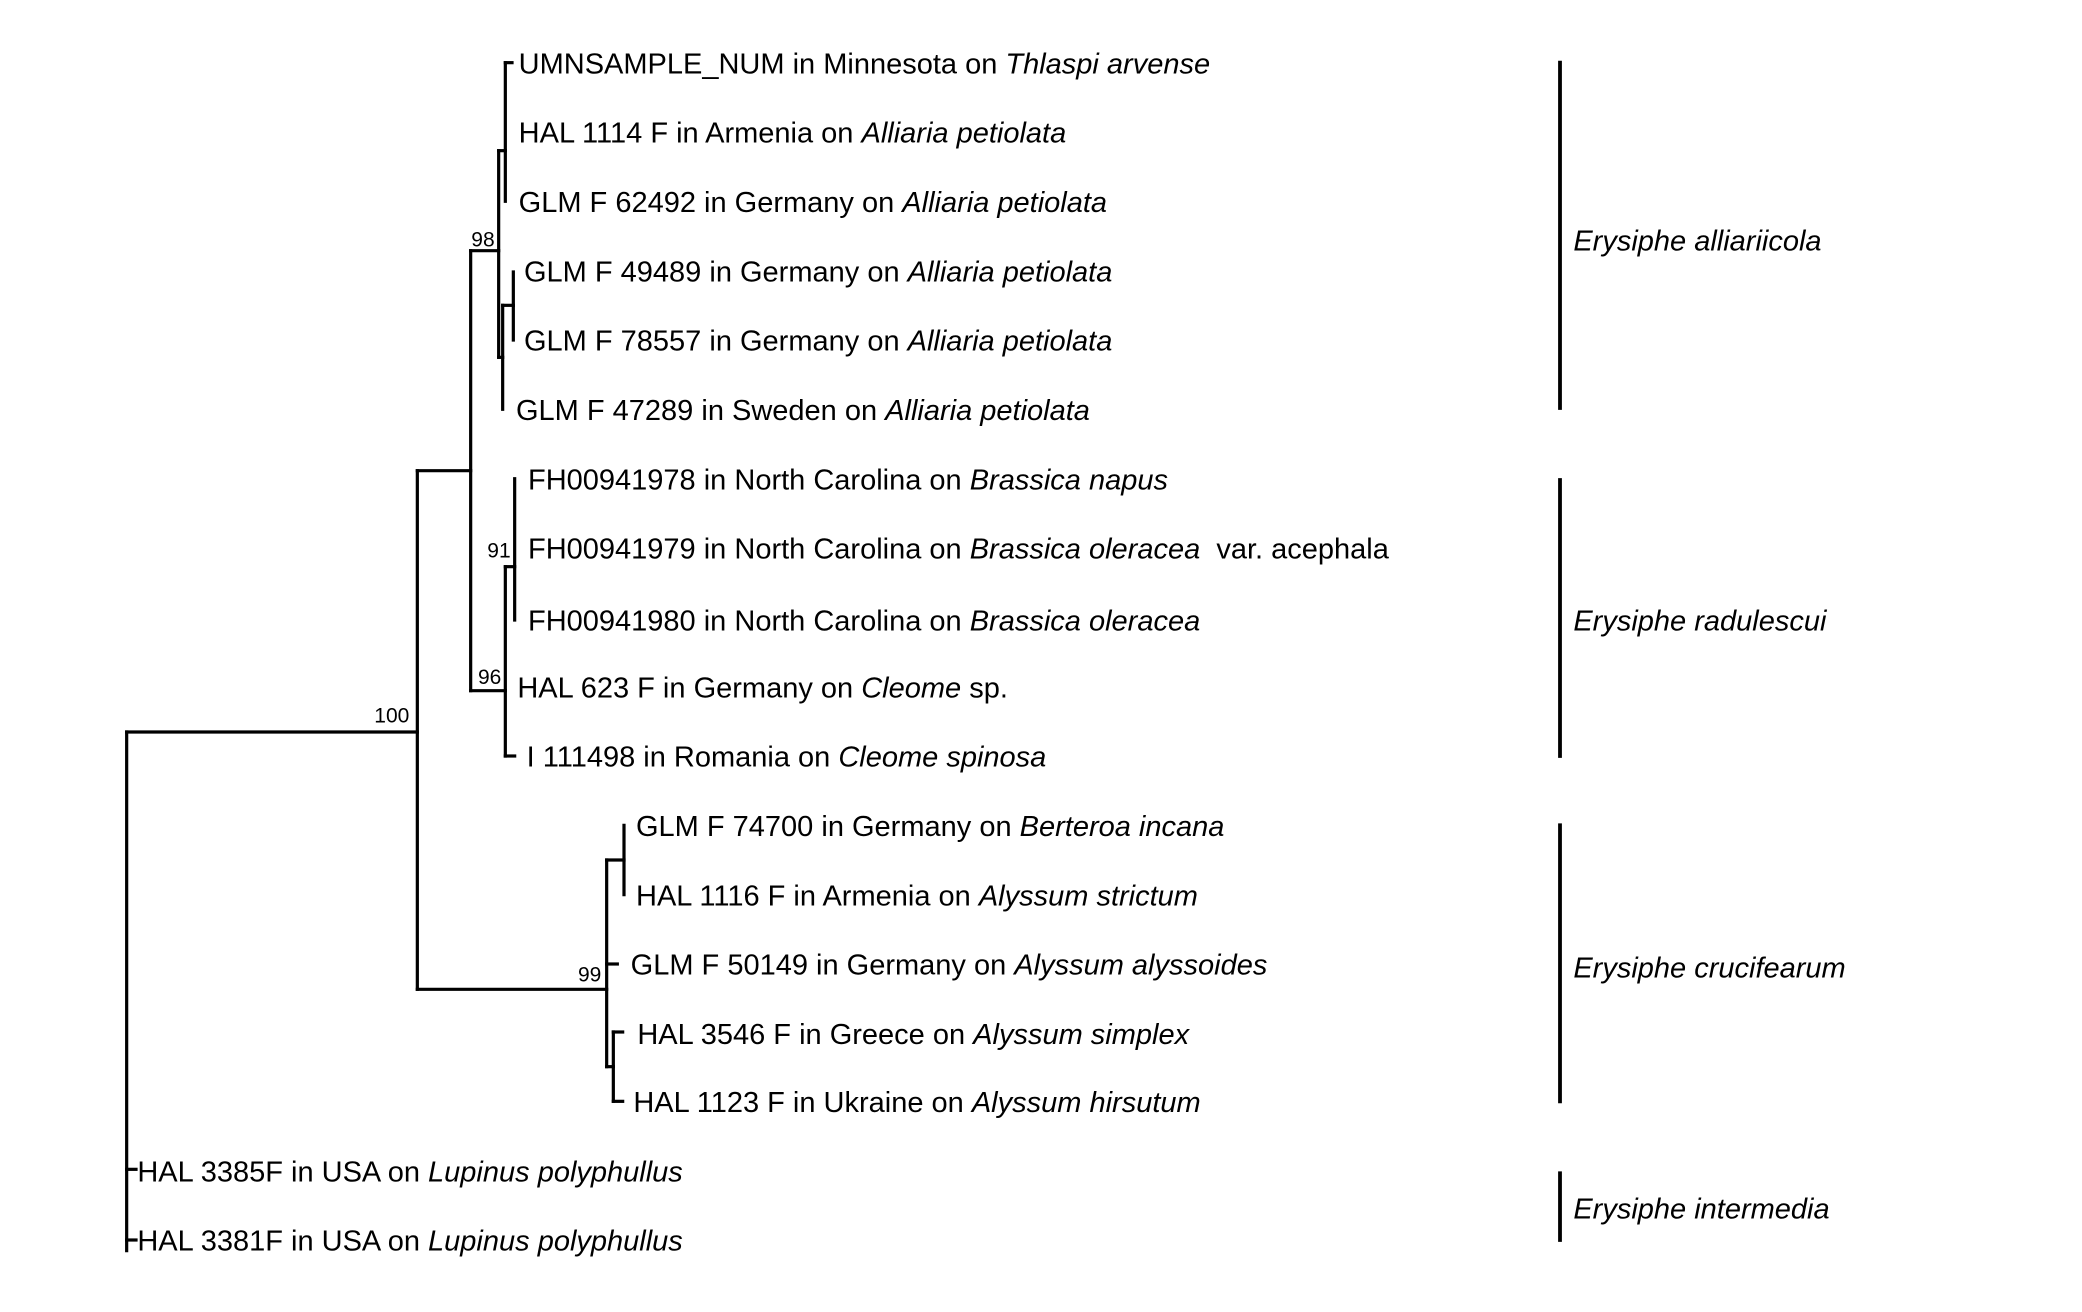 This screenshot has width=2082, height=1312. I want to click on specimen-text: I 111498 in Romania on, so click(683, 758).